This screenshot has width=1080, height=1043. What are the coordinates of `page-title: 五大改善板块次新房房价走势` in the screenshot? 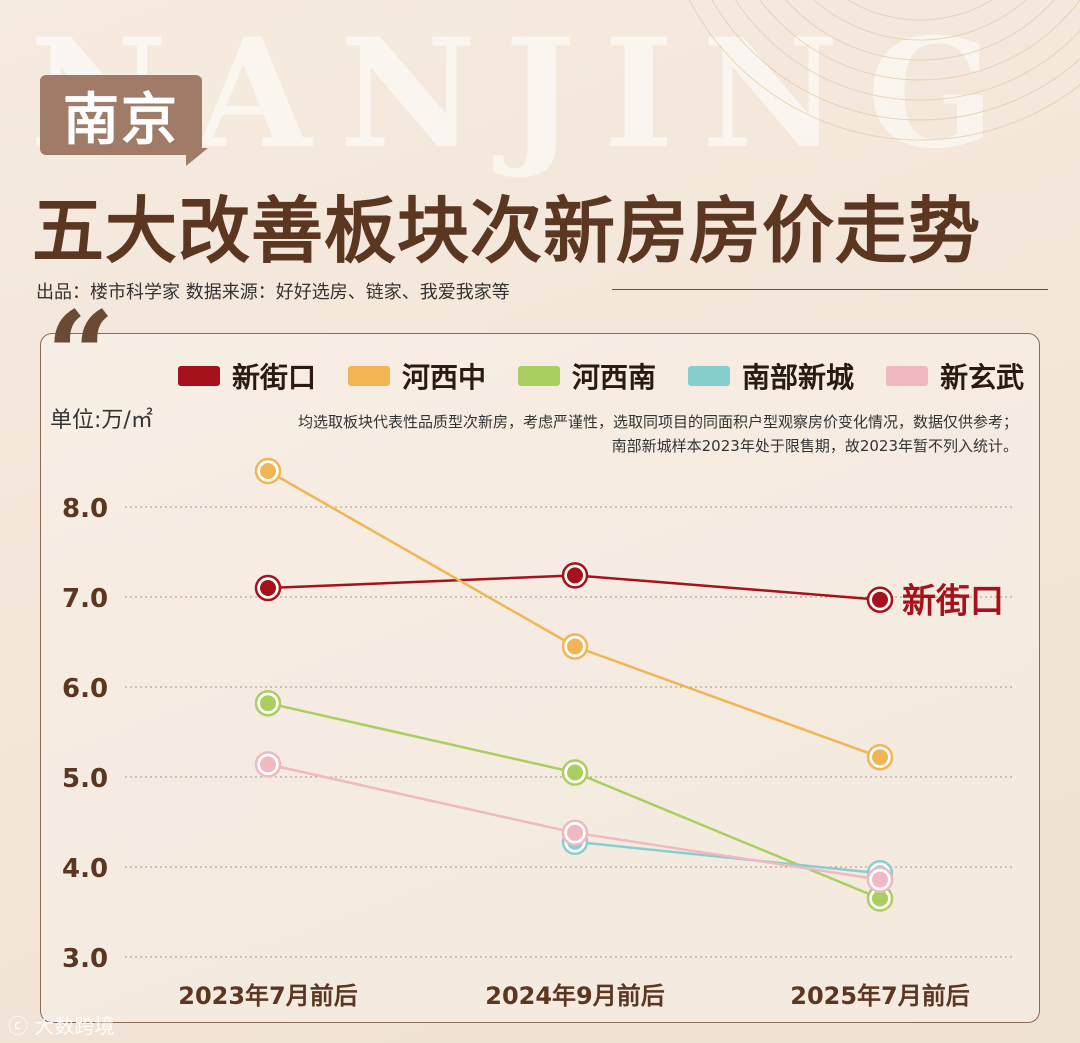 It's located at (507, 231).